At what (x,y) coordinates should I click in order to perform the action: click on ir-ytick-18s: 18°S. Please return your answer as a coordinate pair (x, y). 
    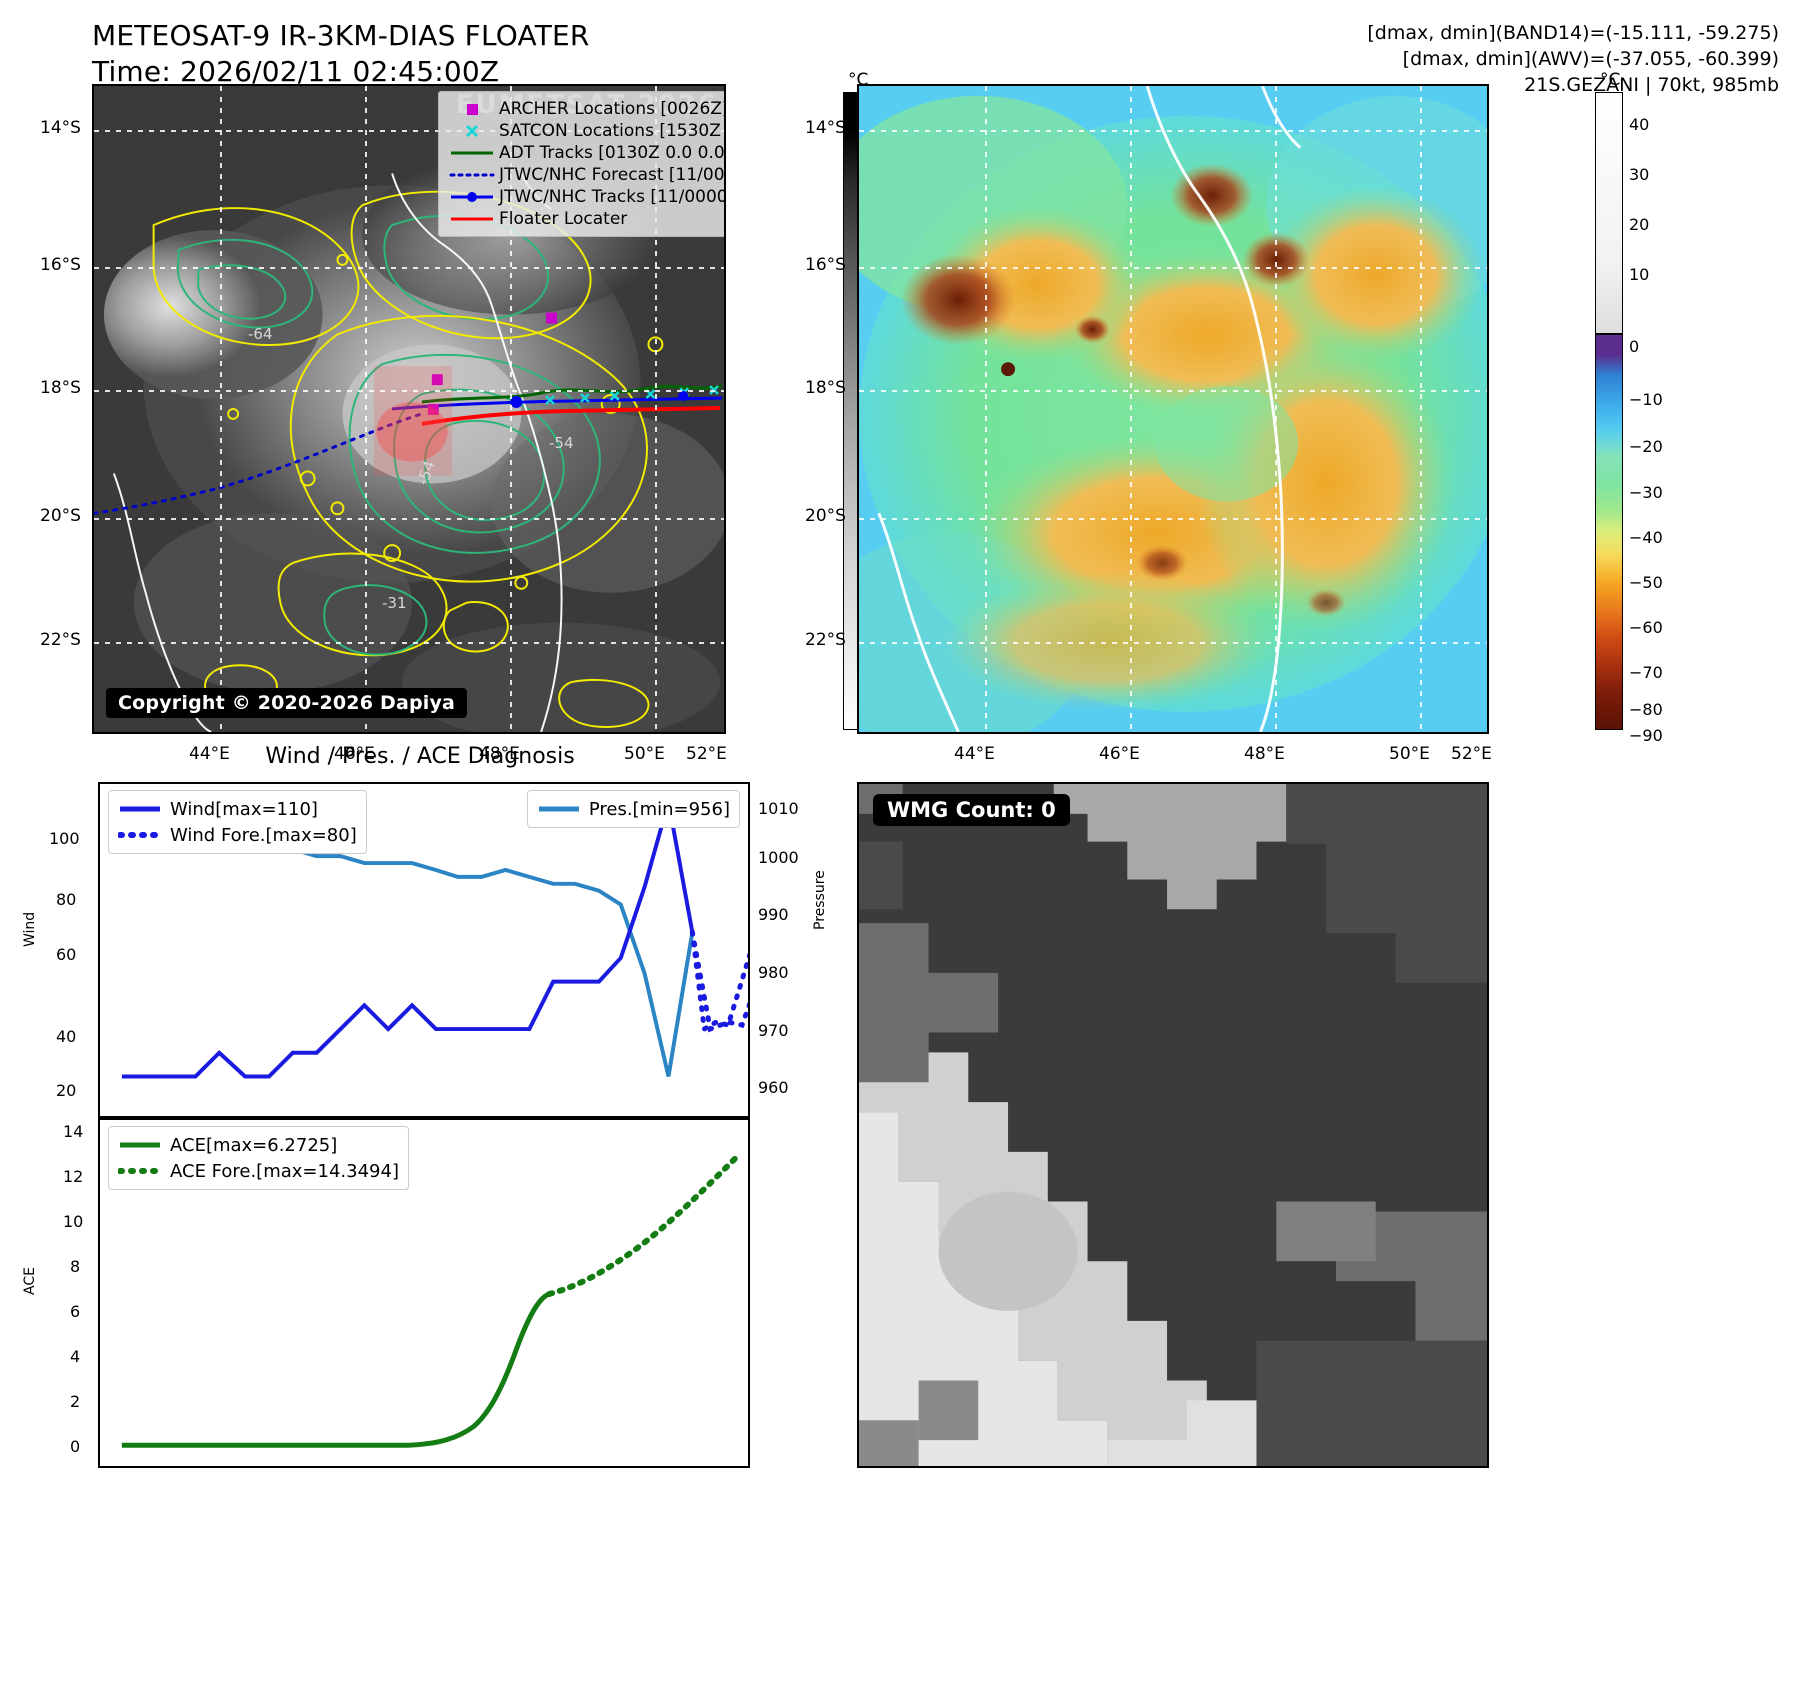
    Looking at the image, I should click on (60, 388).